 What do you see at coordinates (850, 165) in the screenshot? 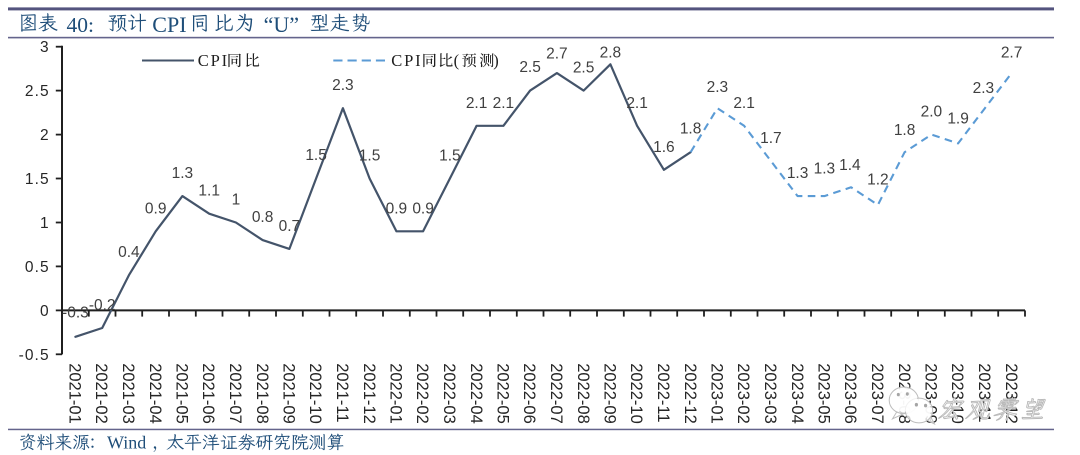
I see `svg-text: 1.4` at bounding box center [850, 165].